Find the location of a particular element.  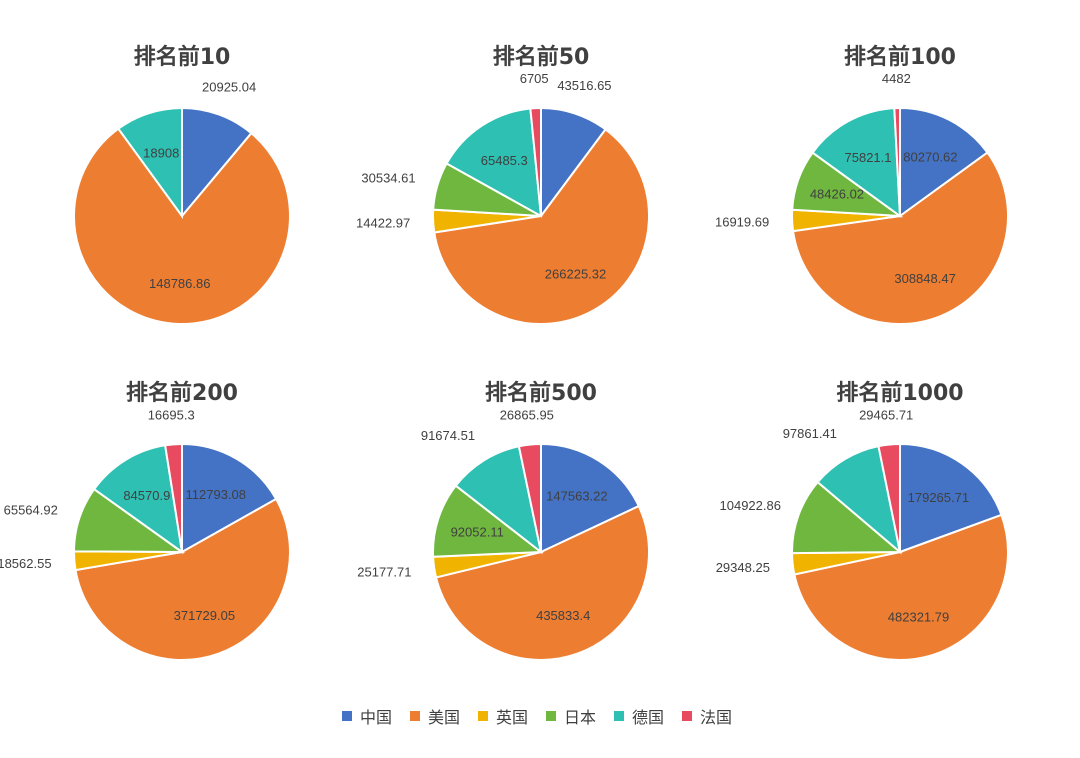

data-label: 80270.62 is located at coordinates (930, 156).